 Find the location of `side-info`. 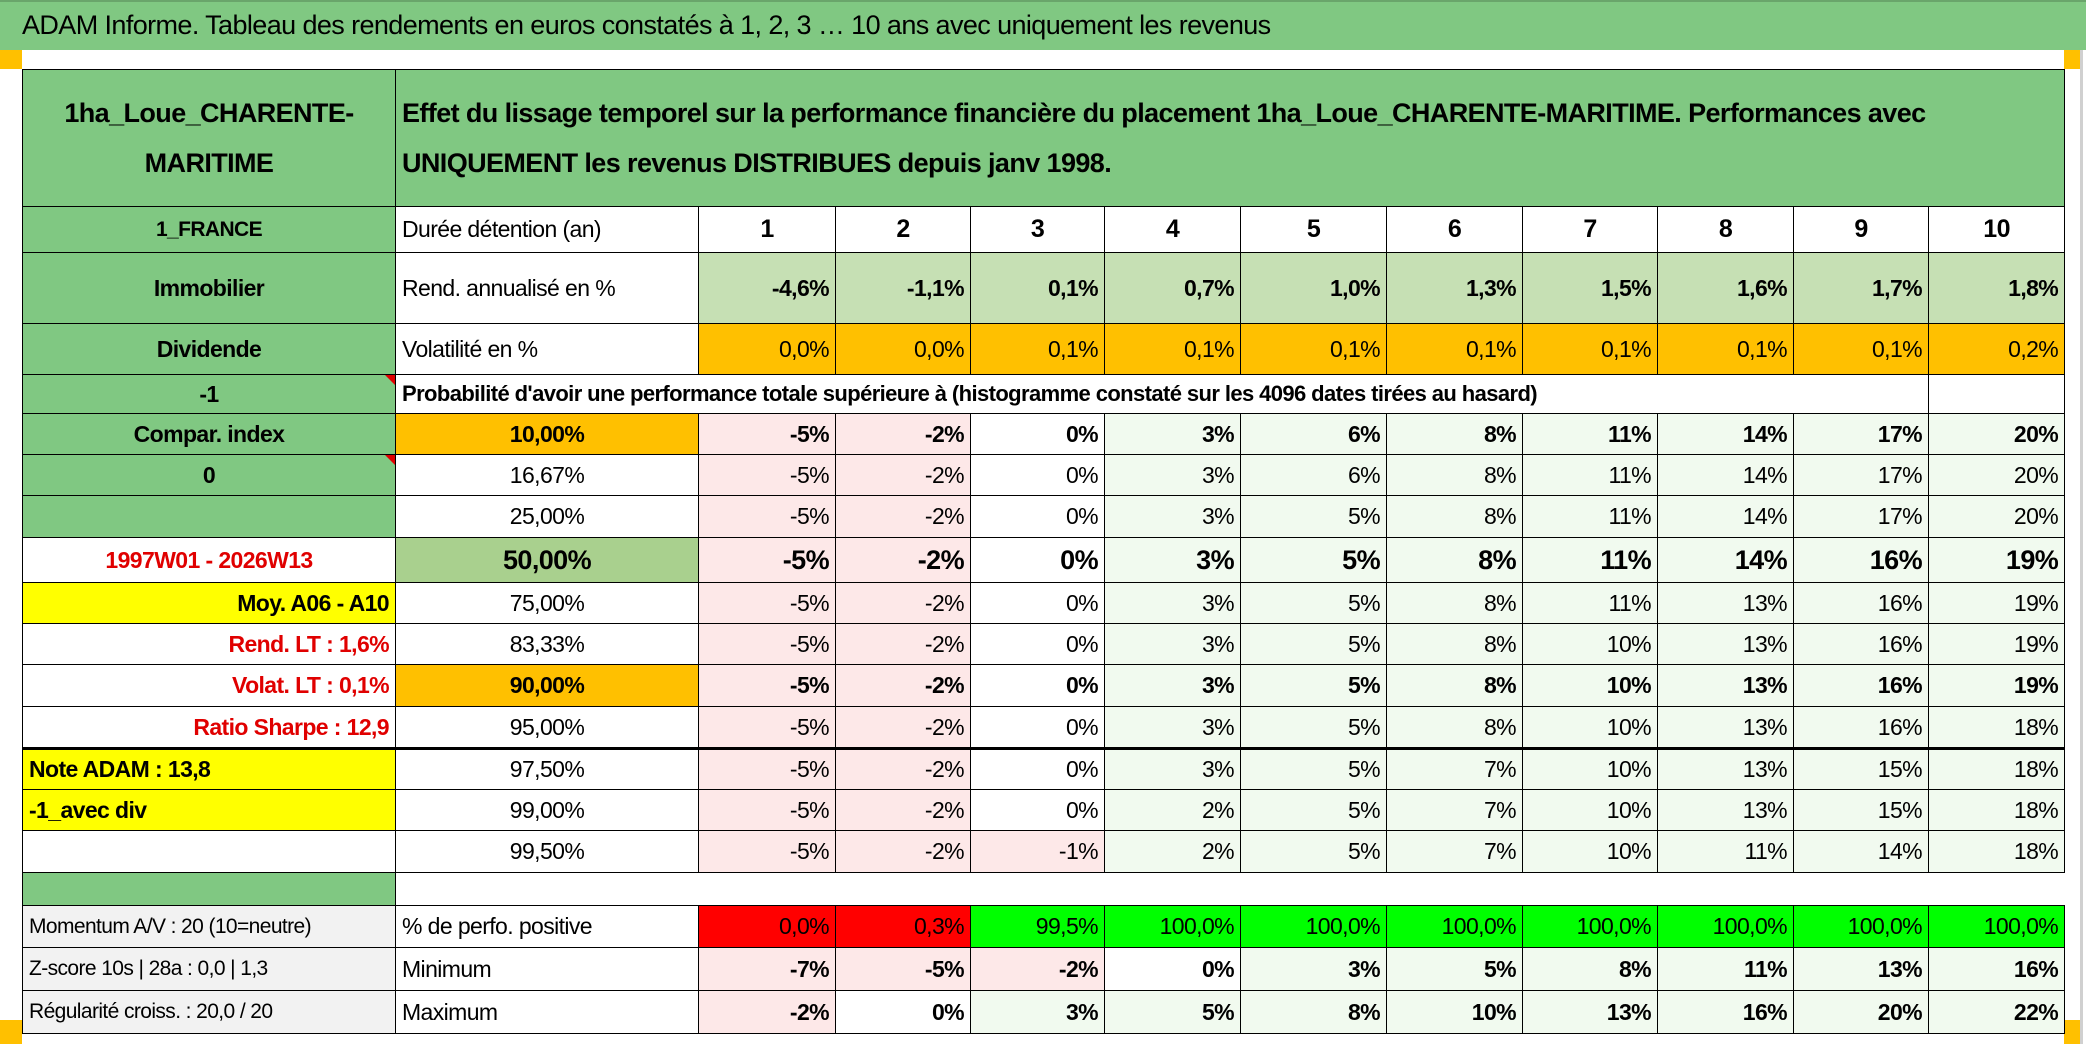

side-info is located at coordinates (209, 516).